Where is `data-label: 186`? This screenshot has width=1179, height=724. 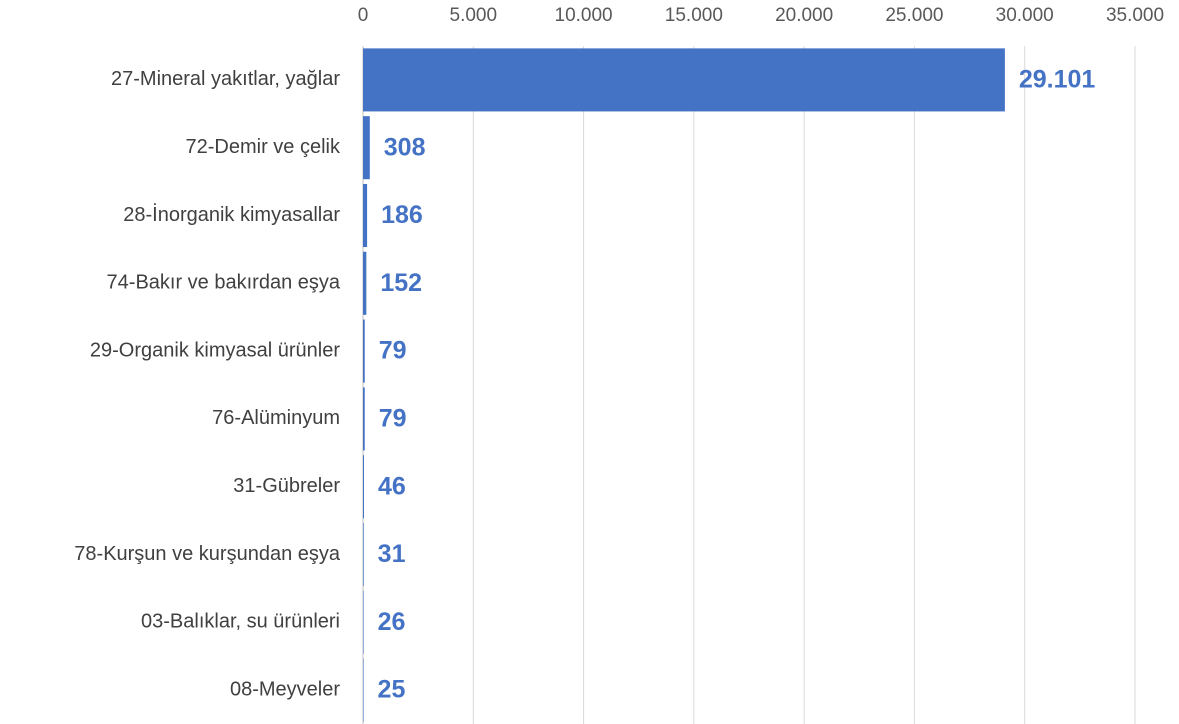 data-label: 186 is located at coordinates (402, 215).